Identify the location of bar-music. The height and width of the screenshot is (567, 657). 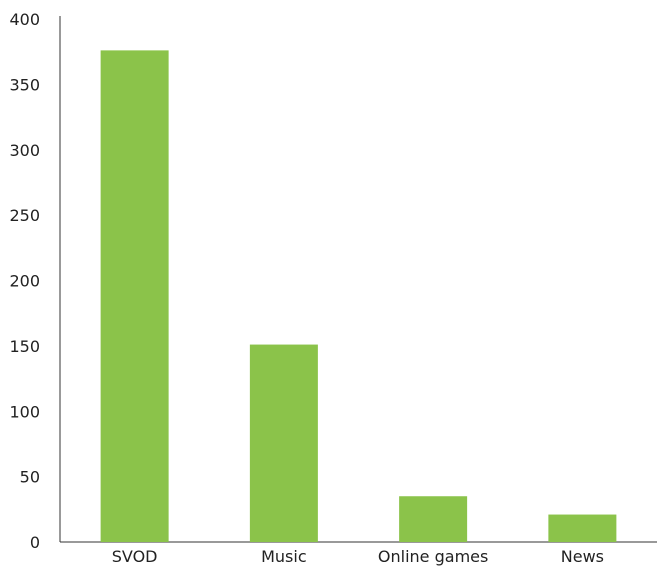
(283, 443).